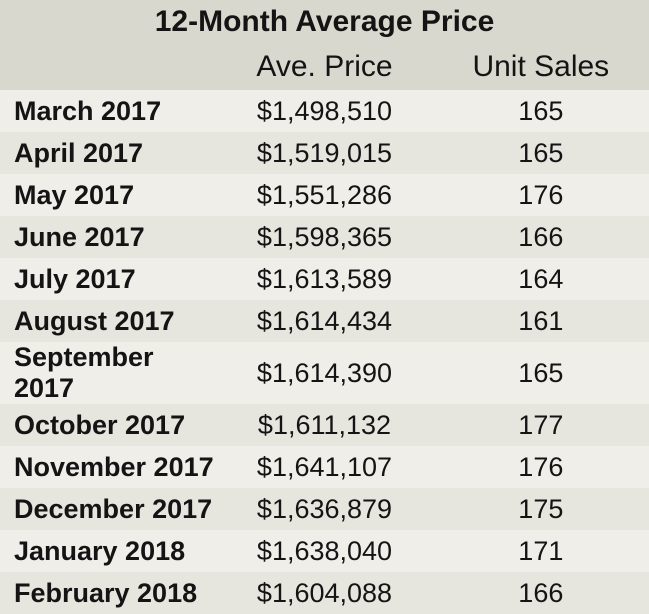 The image size is (649, 614). I want to click on column-header-ave-price: Ave. Price, so click(324, 67).